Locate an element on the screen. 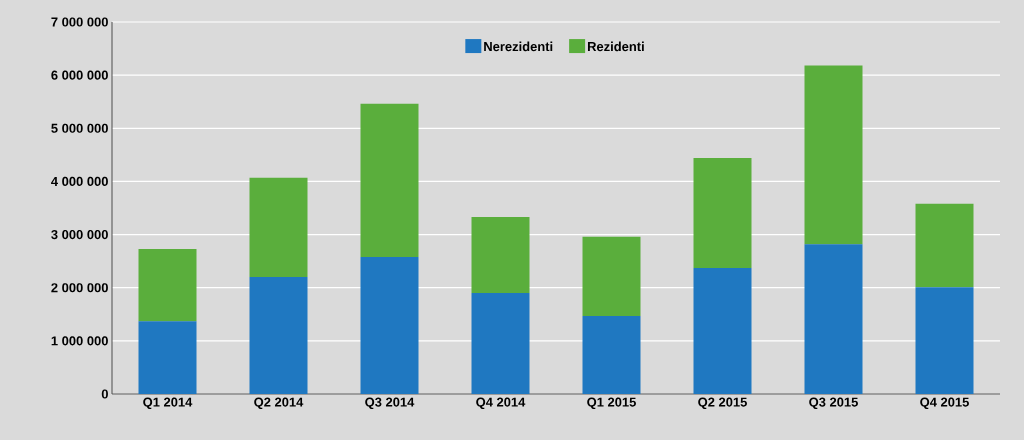 This screenshot has width=1024, height=440. legend-label: Nerezidenti is located at coordinates (518, 46).